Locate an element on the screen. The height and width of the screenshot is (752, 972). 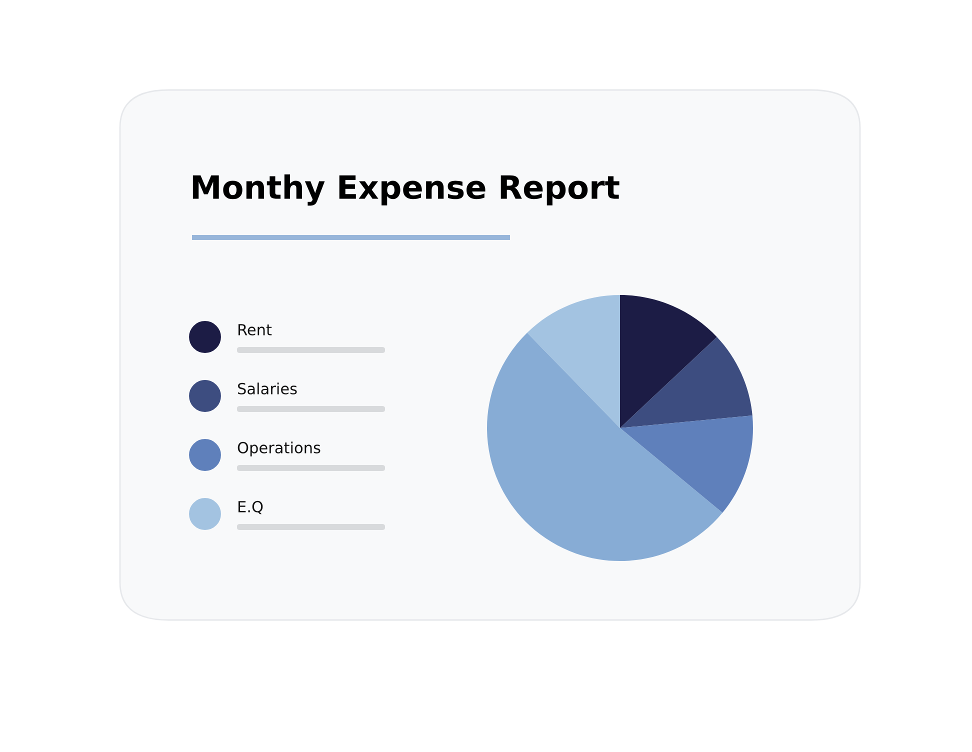
legend-label: E.Q is located at coordinates (250, 507).